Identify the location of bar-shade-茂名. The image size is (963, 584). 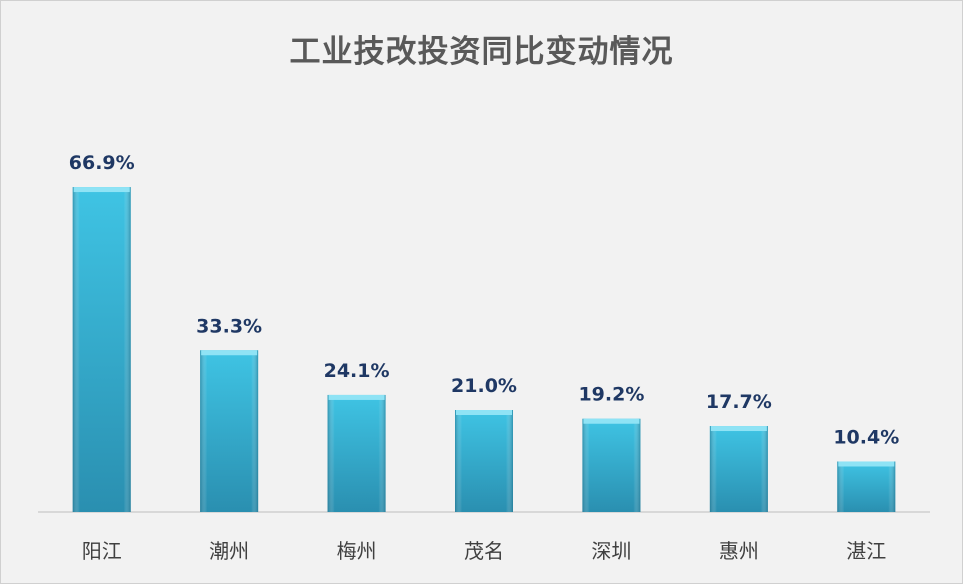
(484, 461).